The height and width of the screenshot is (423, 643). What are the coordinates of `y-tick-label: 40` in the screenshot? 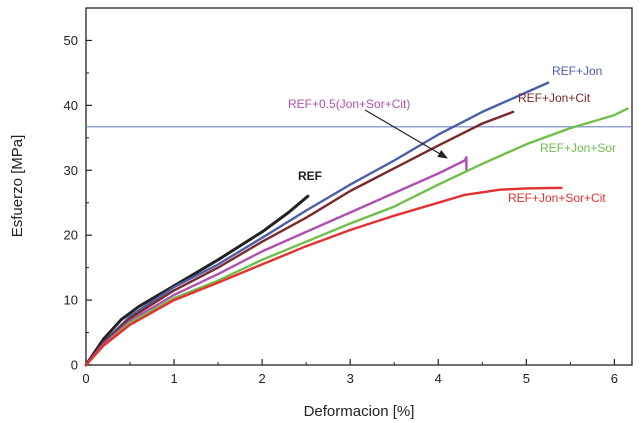 It's located at (71, 105).